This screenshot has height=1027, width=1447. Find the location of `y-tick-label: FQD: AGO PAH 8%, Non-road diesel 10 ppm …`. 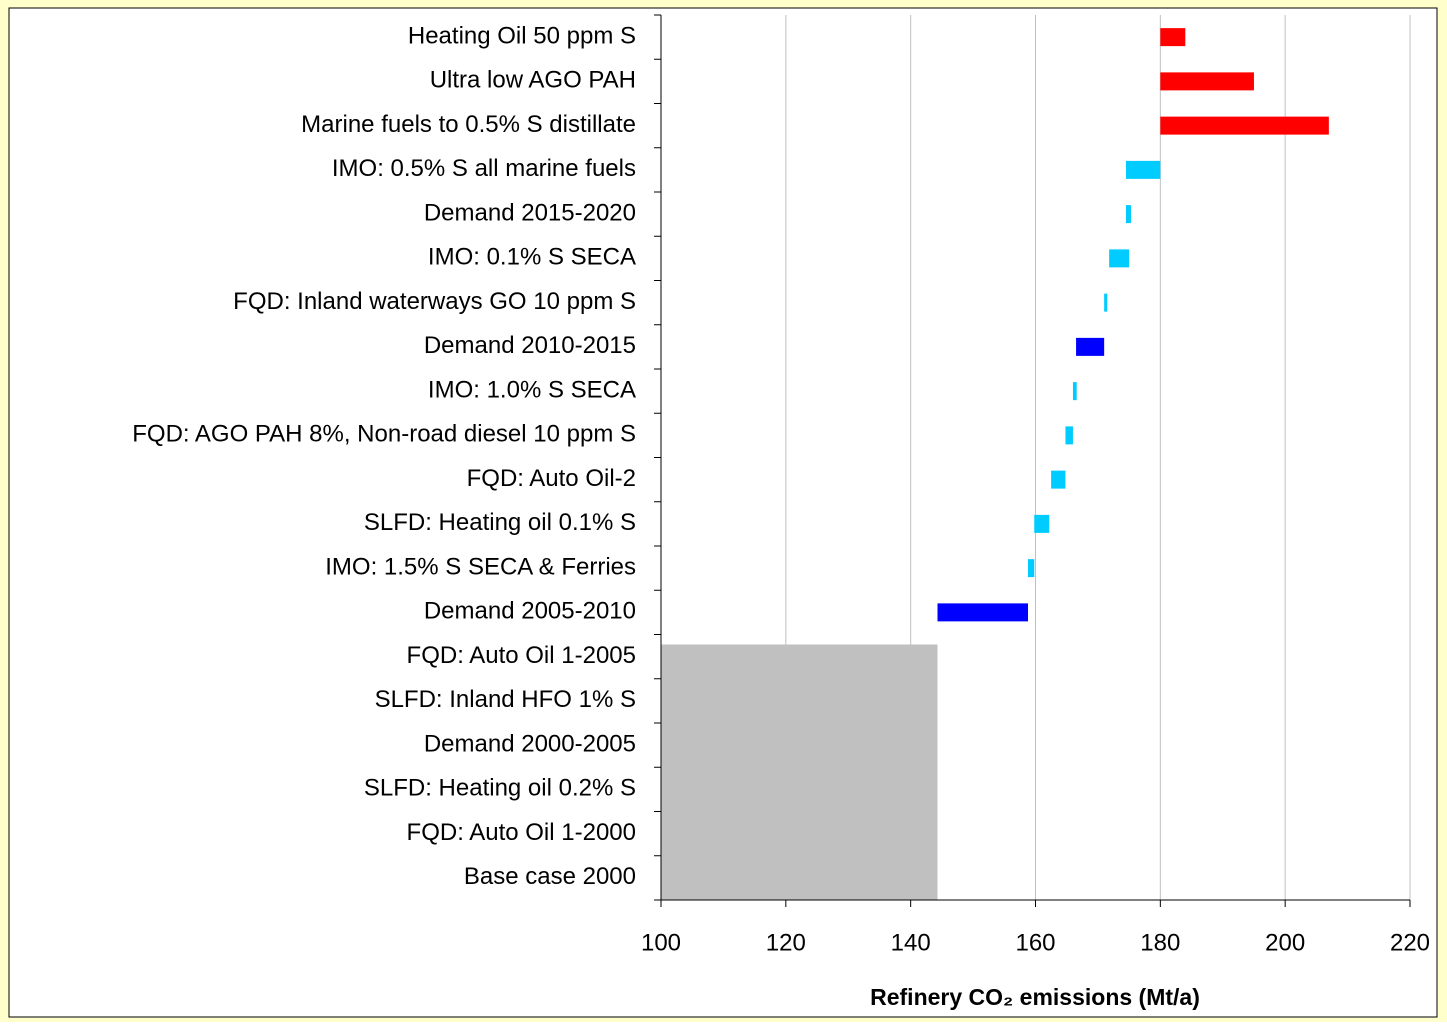

y-tick-label: FQD: AGO PAH 8%, Non-road diesel 10 ppm … is located at coordinates (384, 434).